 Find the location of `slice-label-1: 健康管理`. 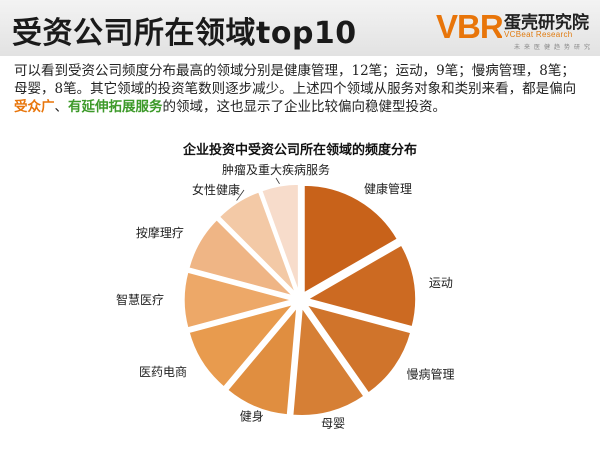

slice-label-1: 健康管理 is located at coordinates (388, 188).